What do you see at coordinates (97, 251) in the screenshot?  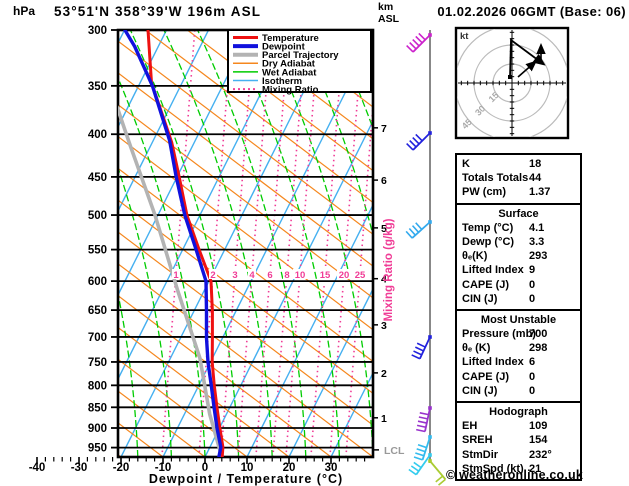 I see `pressure-tick-label: 550` at bounding box center [97, 251].